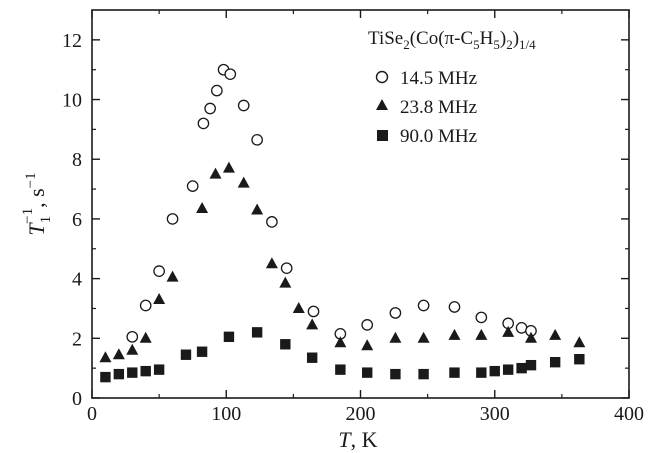 Image resolution: width=663 pixels, height=453 pixels. Describe the element at coordinates (345, 439) in the screenshot. I see `x-axis-label-symbol: T` at that location.